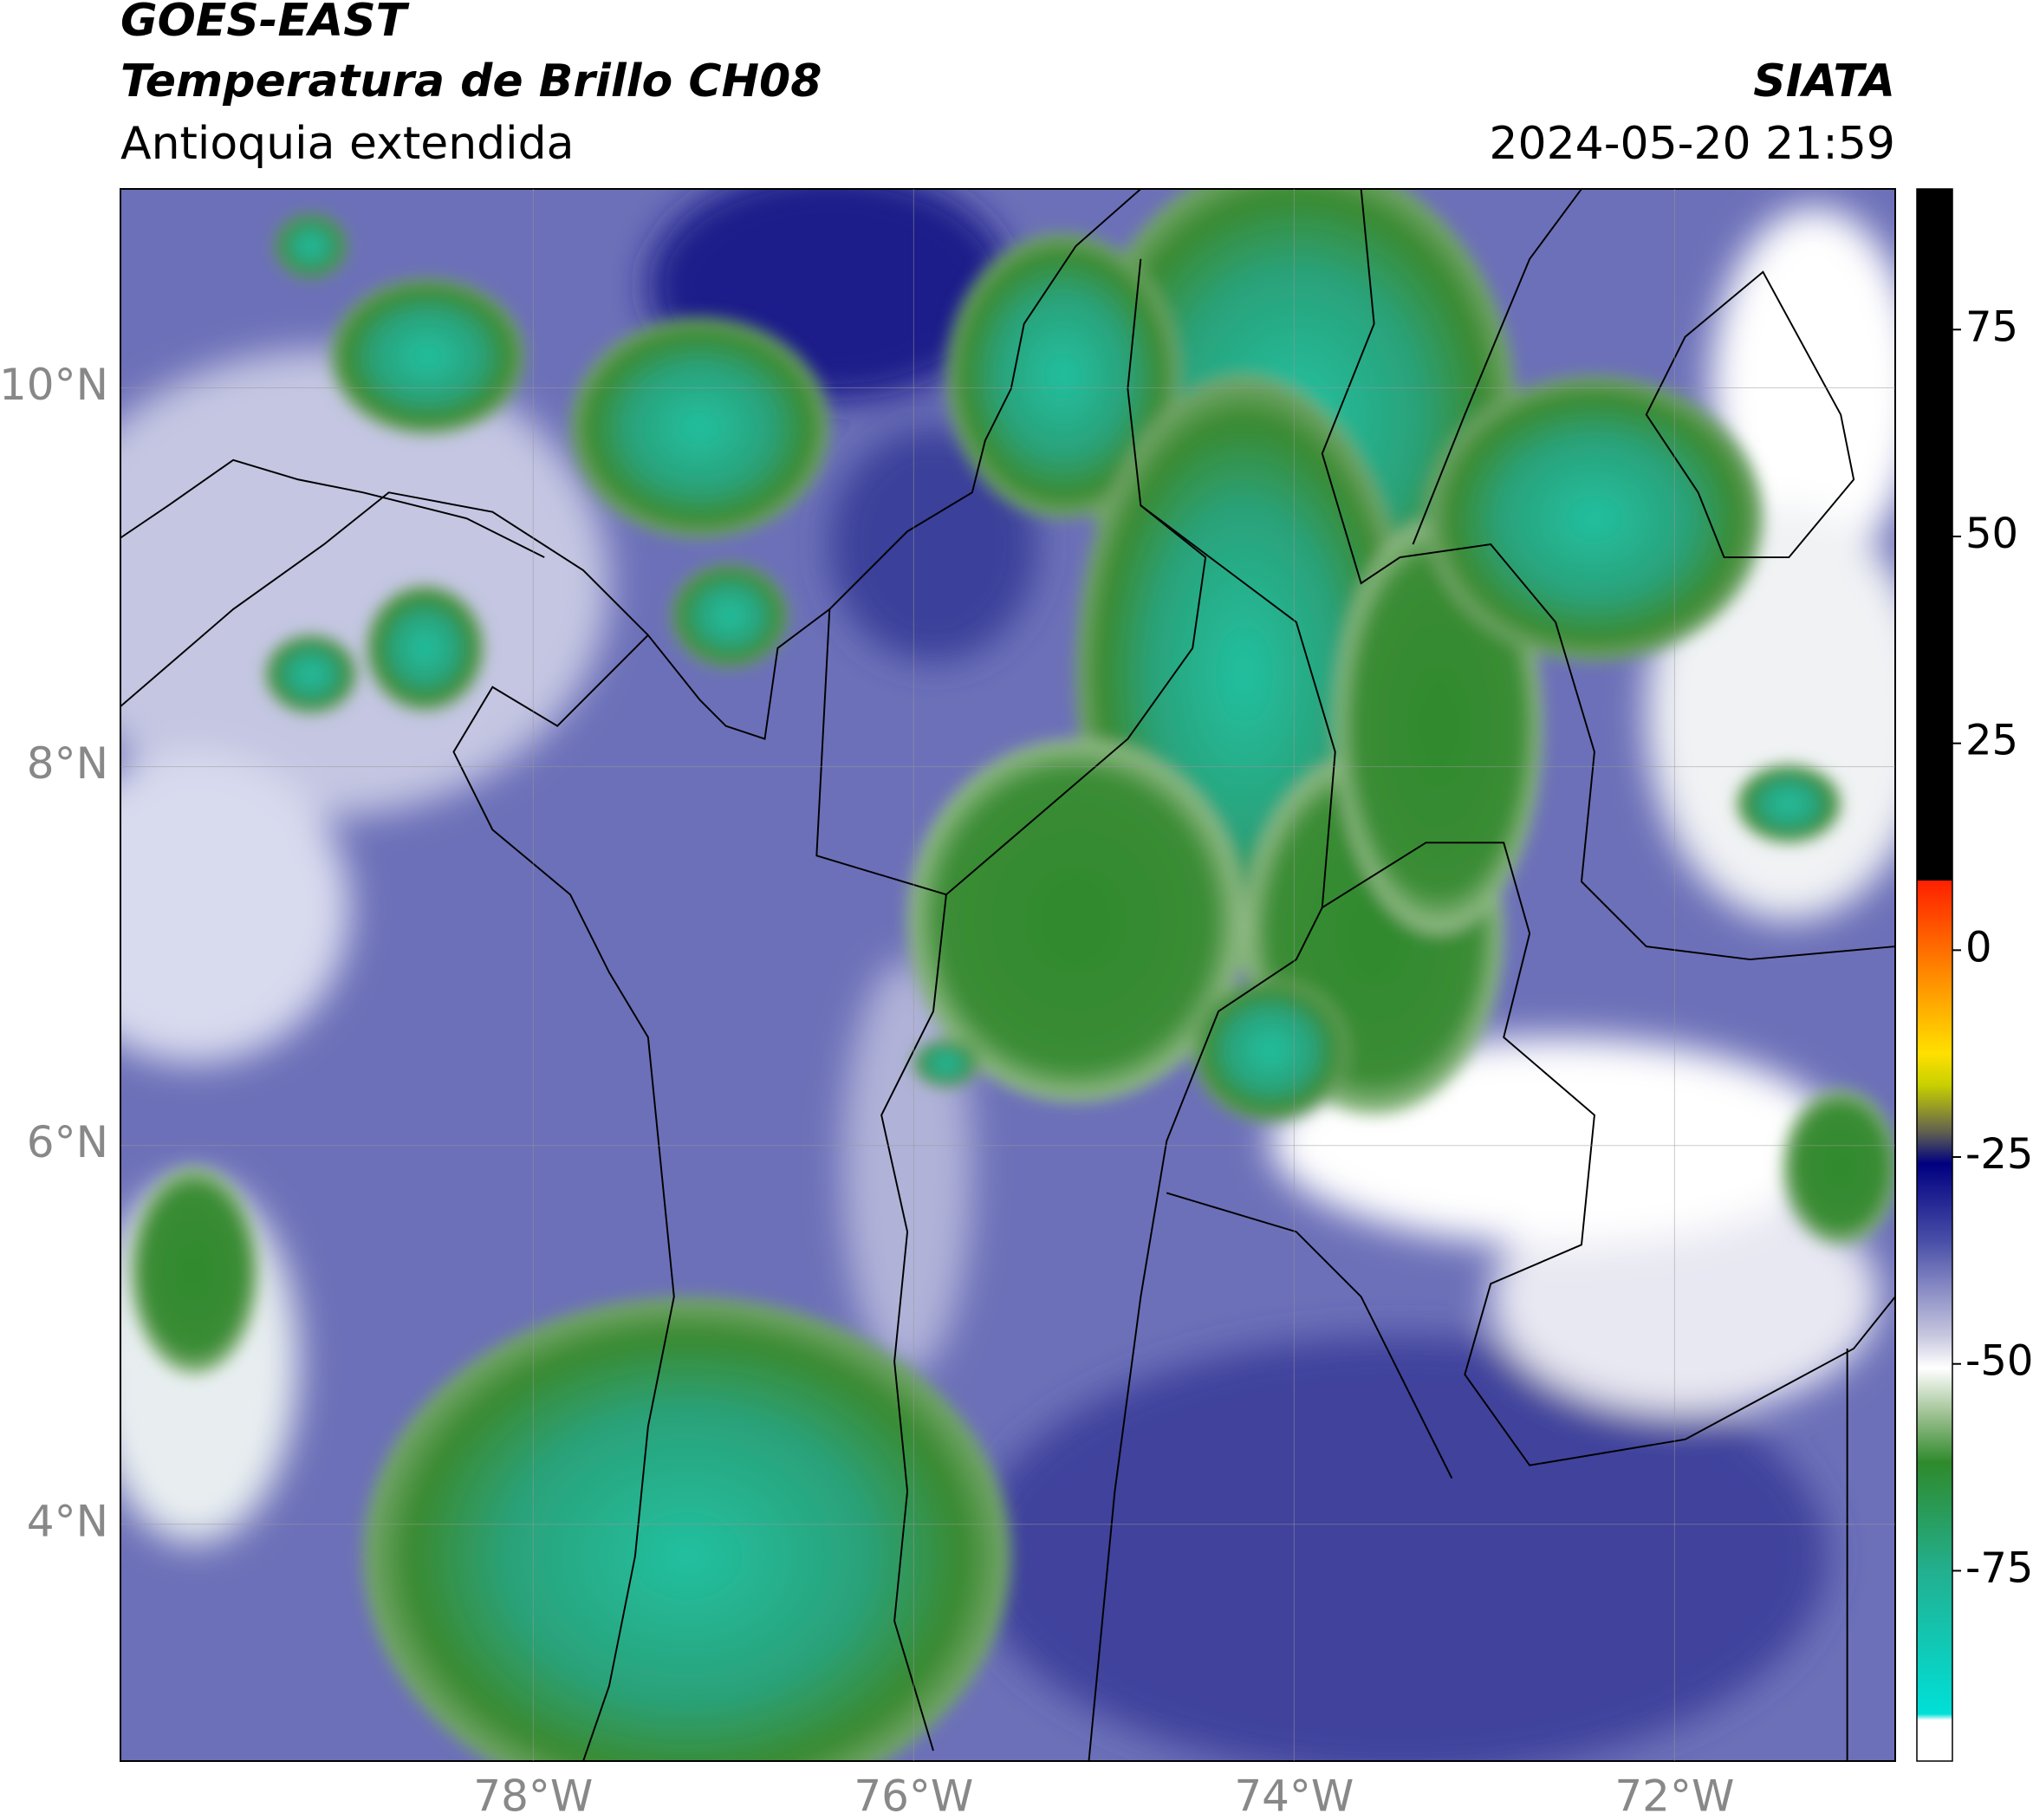 This screenshot has width=2033, height=1820. I want to click on x-tick-label: 76°W, so click(914, 1795).